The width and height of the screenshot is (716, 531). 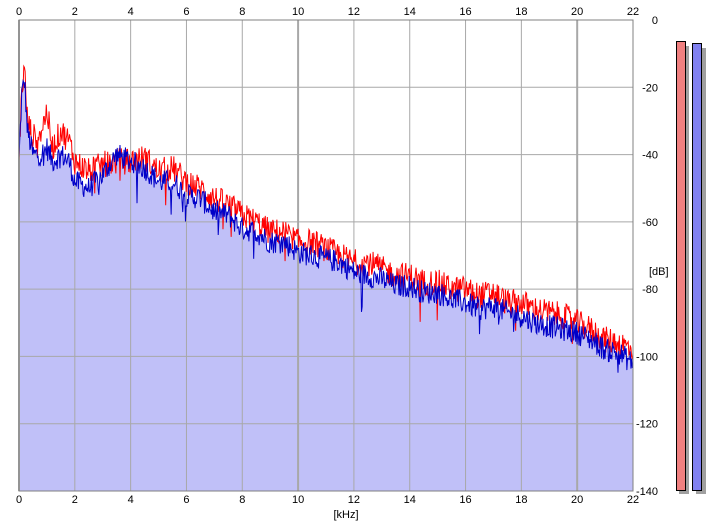 What do you see at coordinates (354, 500) in the screenshot?
I see `x-tick-label-bottom: 12` at bounding box center [354, 500].